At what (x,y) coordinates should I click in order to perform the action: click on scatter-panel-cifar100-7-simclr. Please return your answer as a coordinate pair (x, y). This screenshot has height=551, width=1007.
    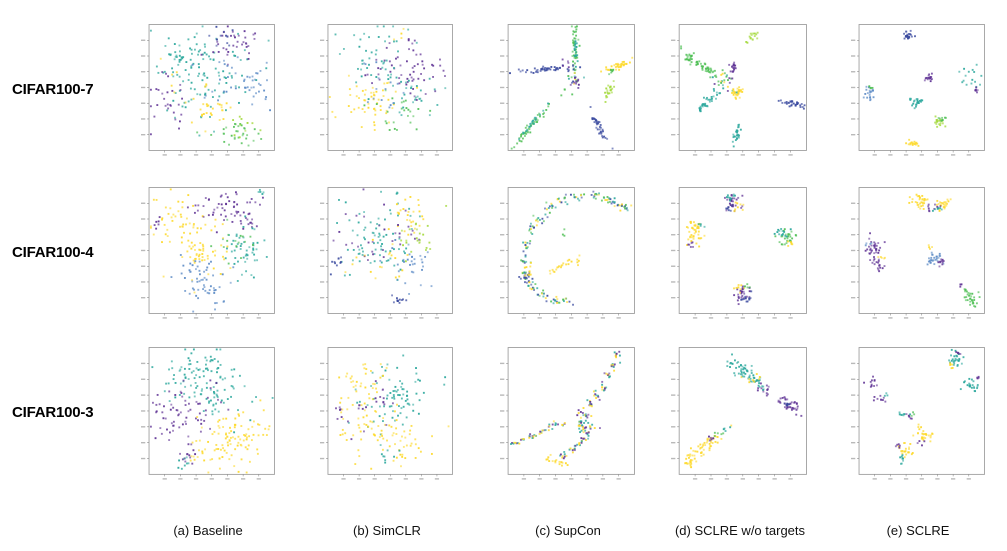
    Looking at the image, I should click on (386, 90).